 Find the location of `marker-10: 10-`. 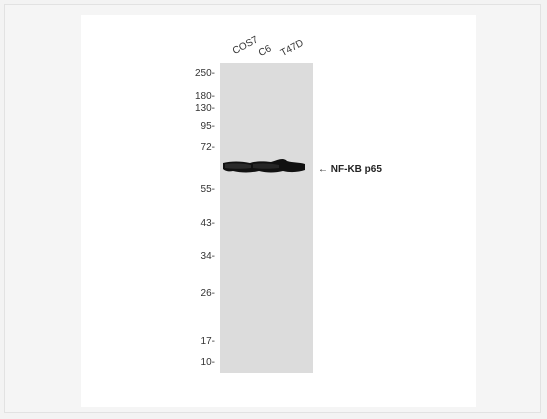

marker-10: 10- is located at coordinates (207, 362).